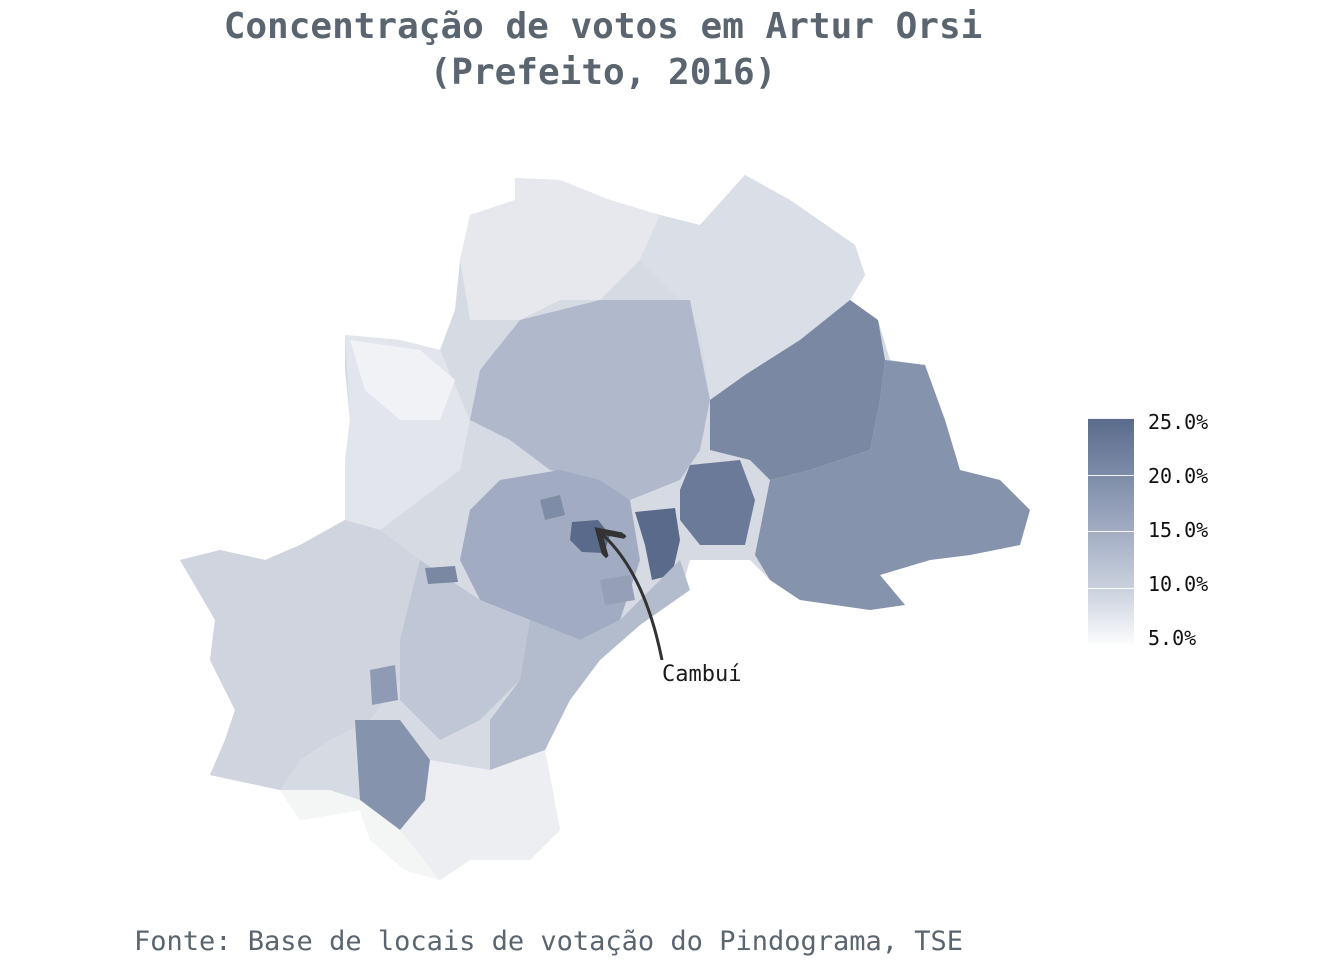 The width and height of the screenshot is (1344, 960). Describe the element at coordinates (702, 674) in the screenshot. I see `annotation-label-cambui: Cambuí` at that location.